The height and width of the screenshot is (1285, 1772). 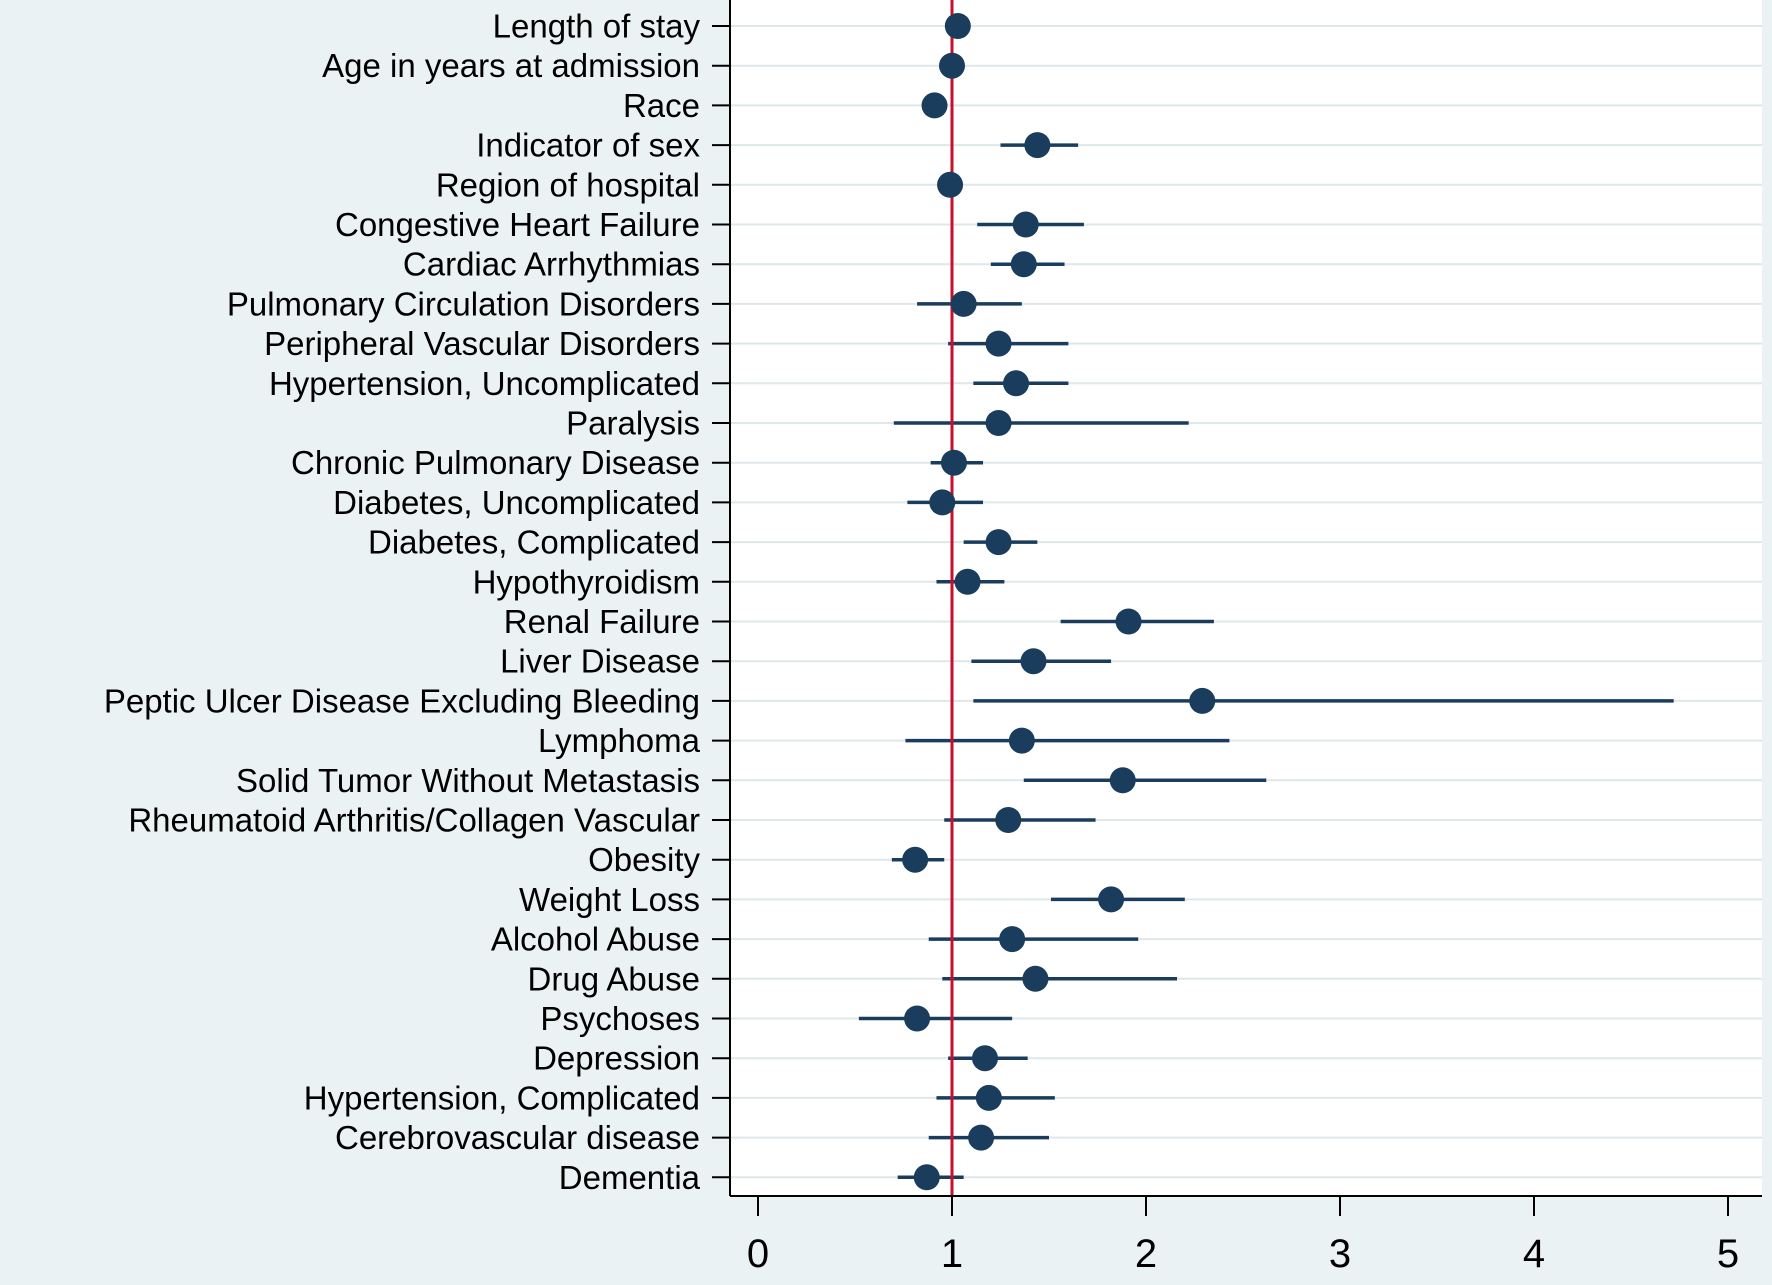 I want to click on x-tick-label: 5, so click(x=1728, y=1254).